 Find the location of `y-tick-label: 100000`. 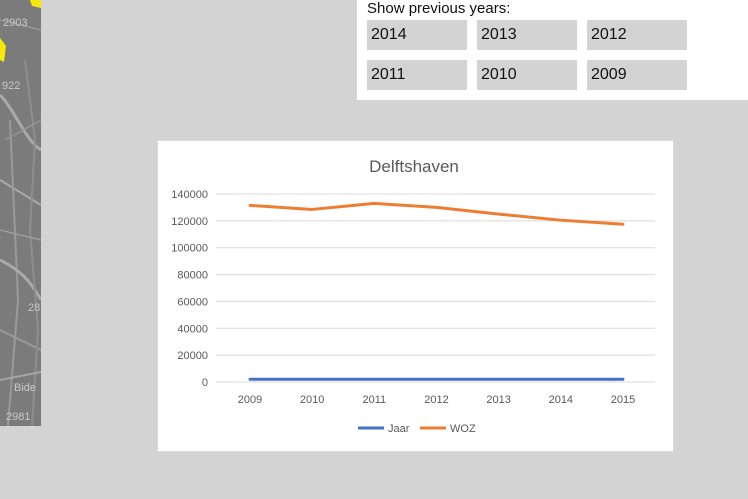

y-tick-label: 100000 is located at coordinates (189, 249).